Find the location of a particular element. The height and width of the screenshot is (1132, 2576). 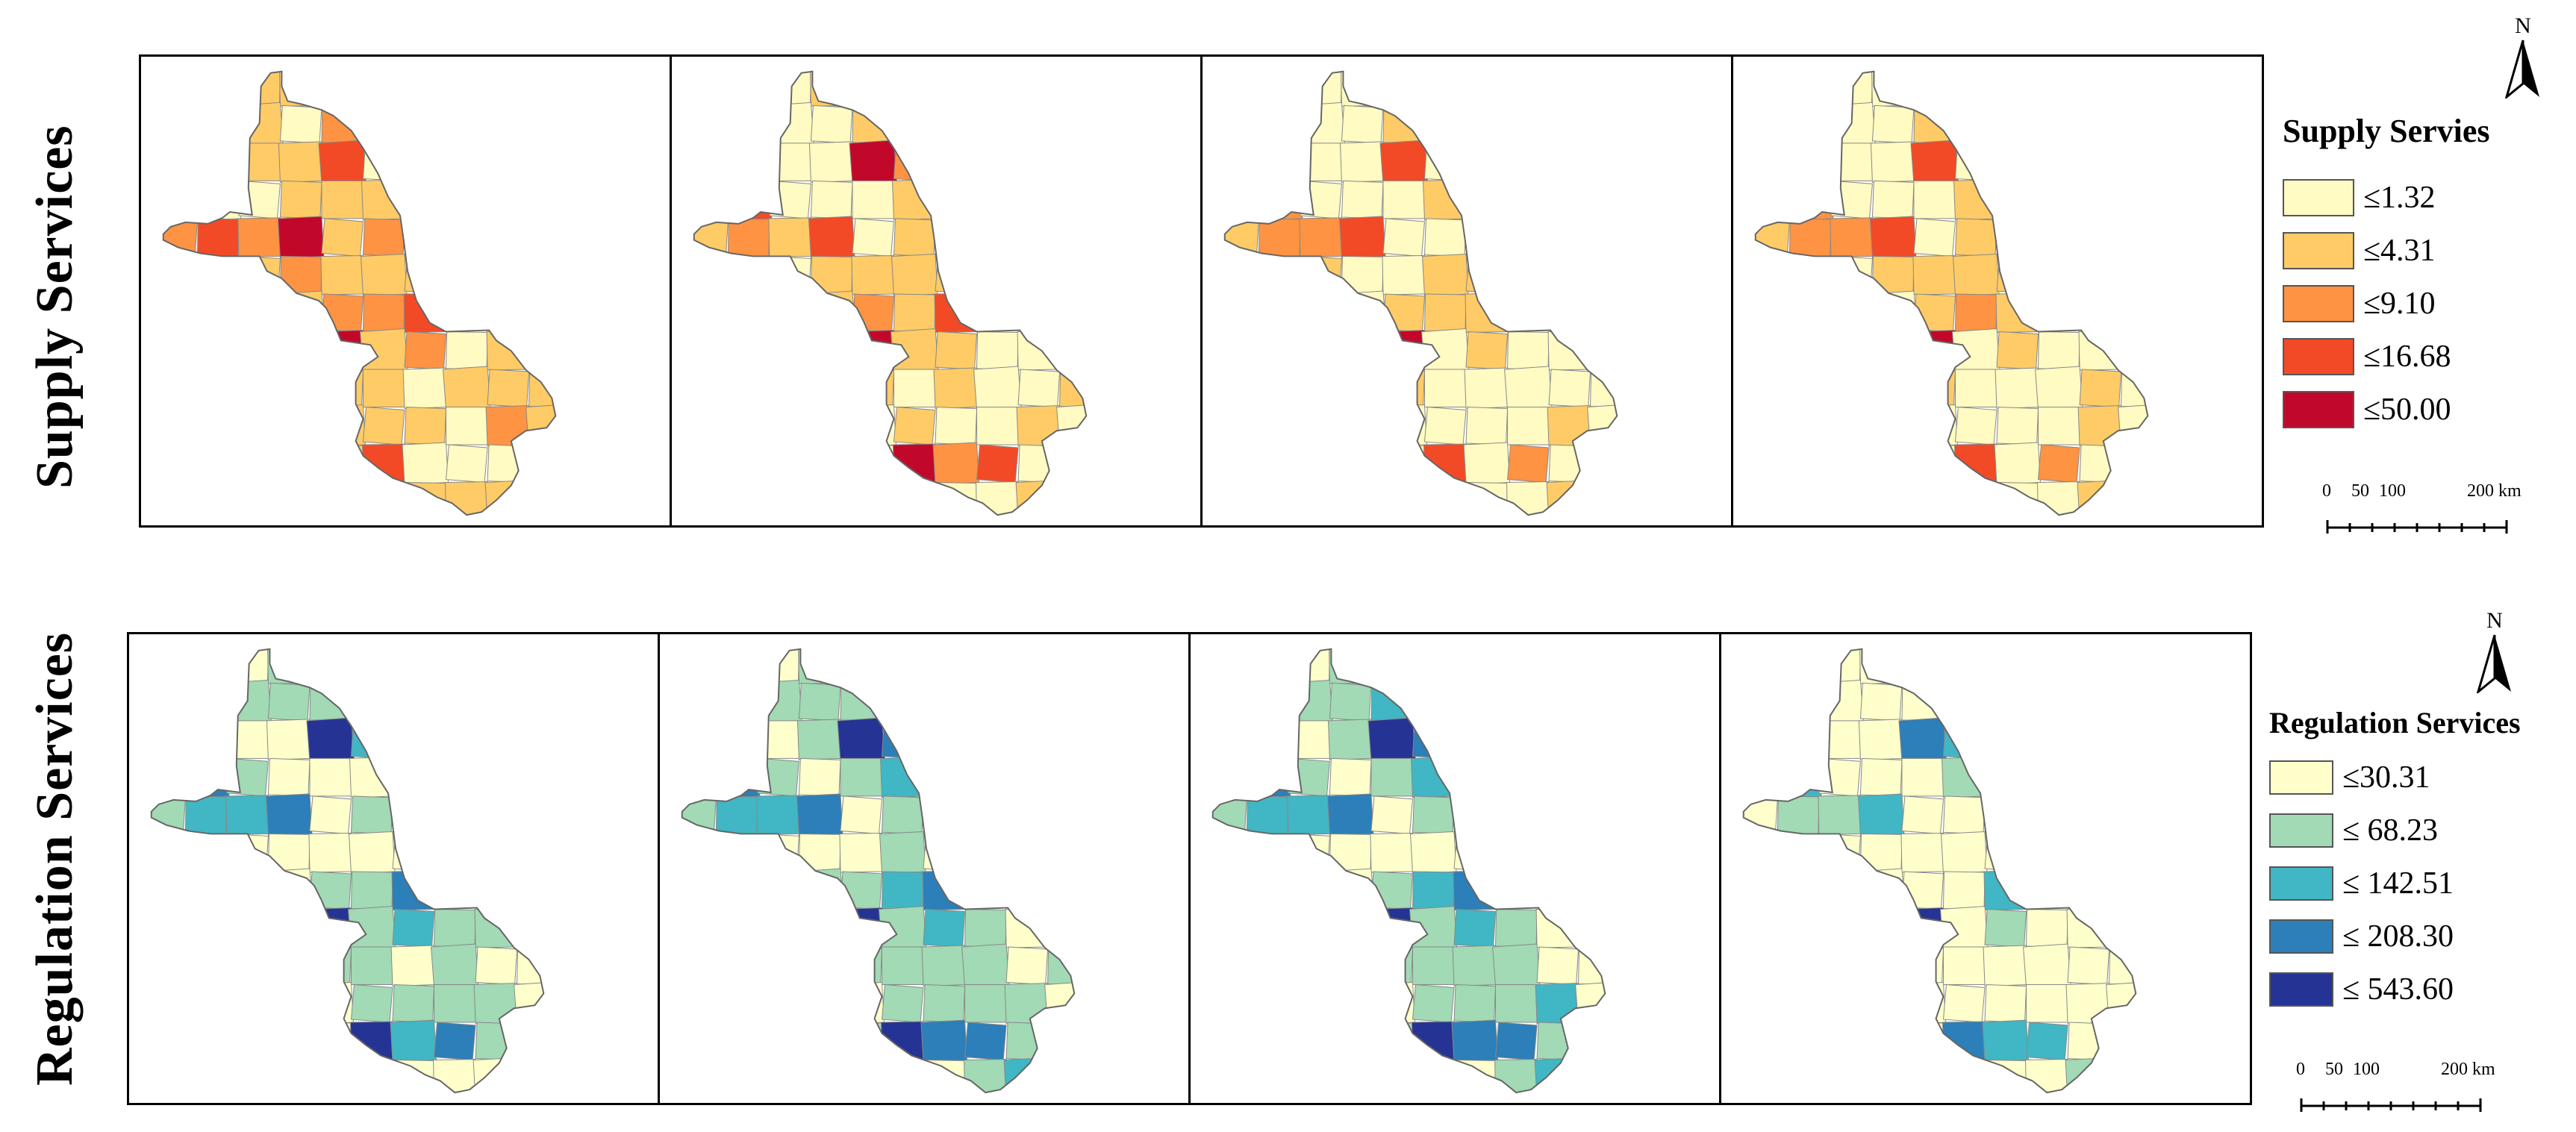

scale-bar-2: 0 50 100 200 km is located at coordinates (2404, 1093).